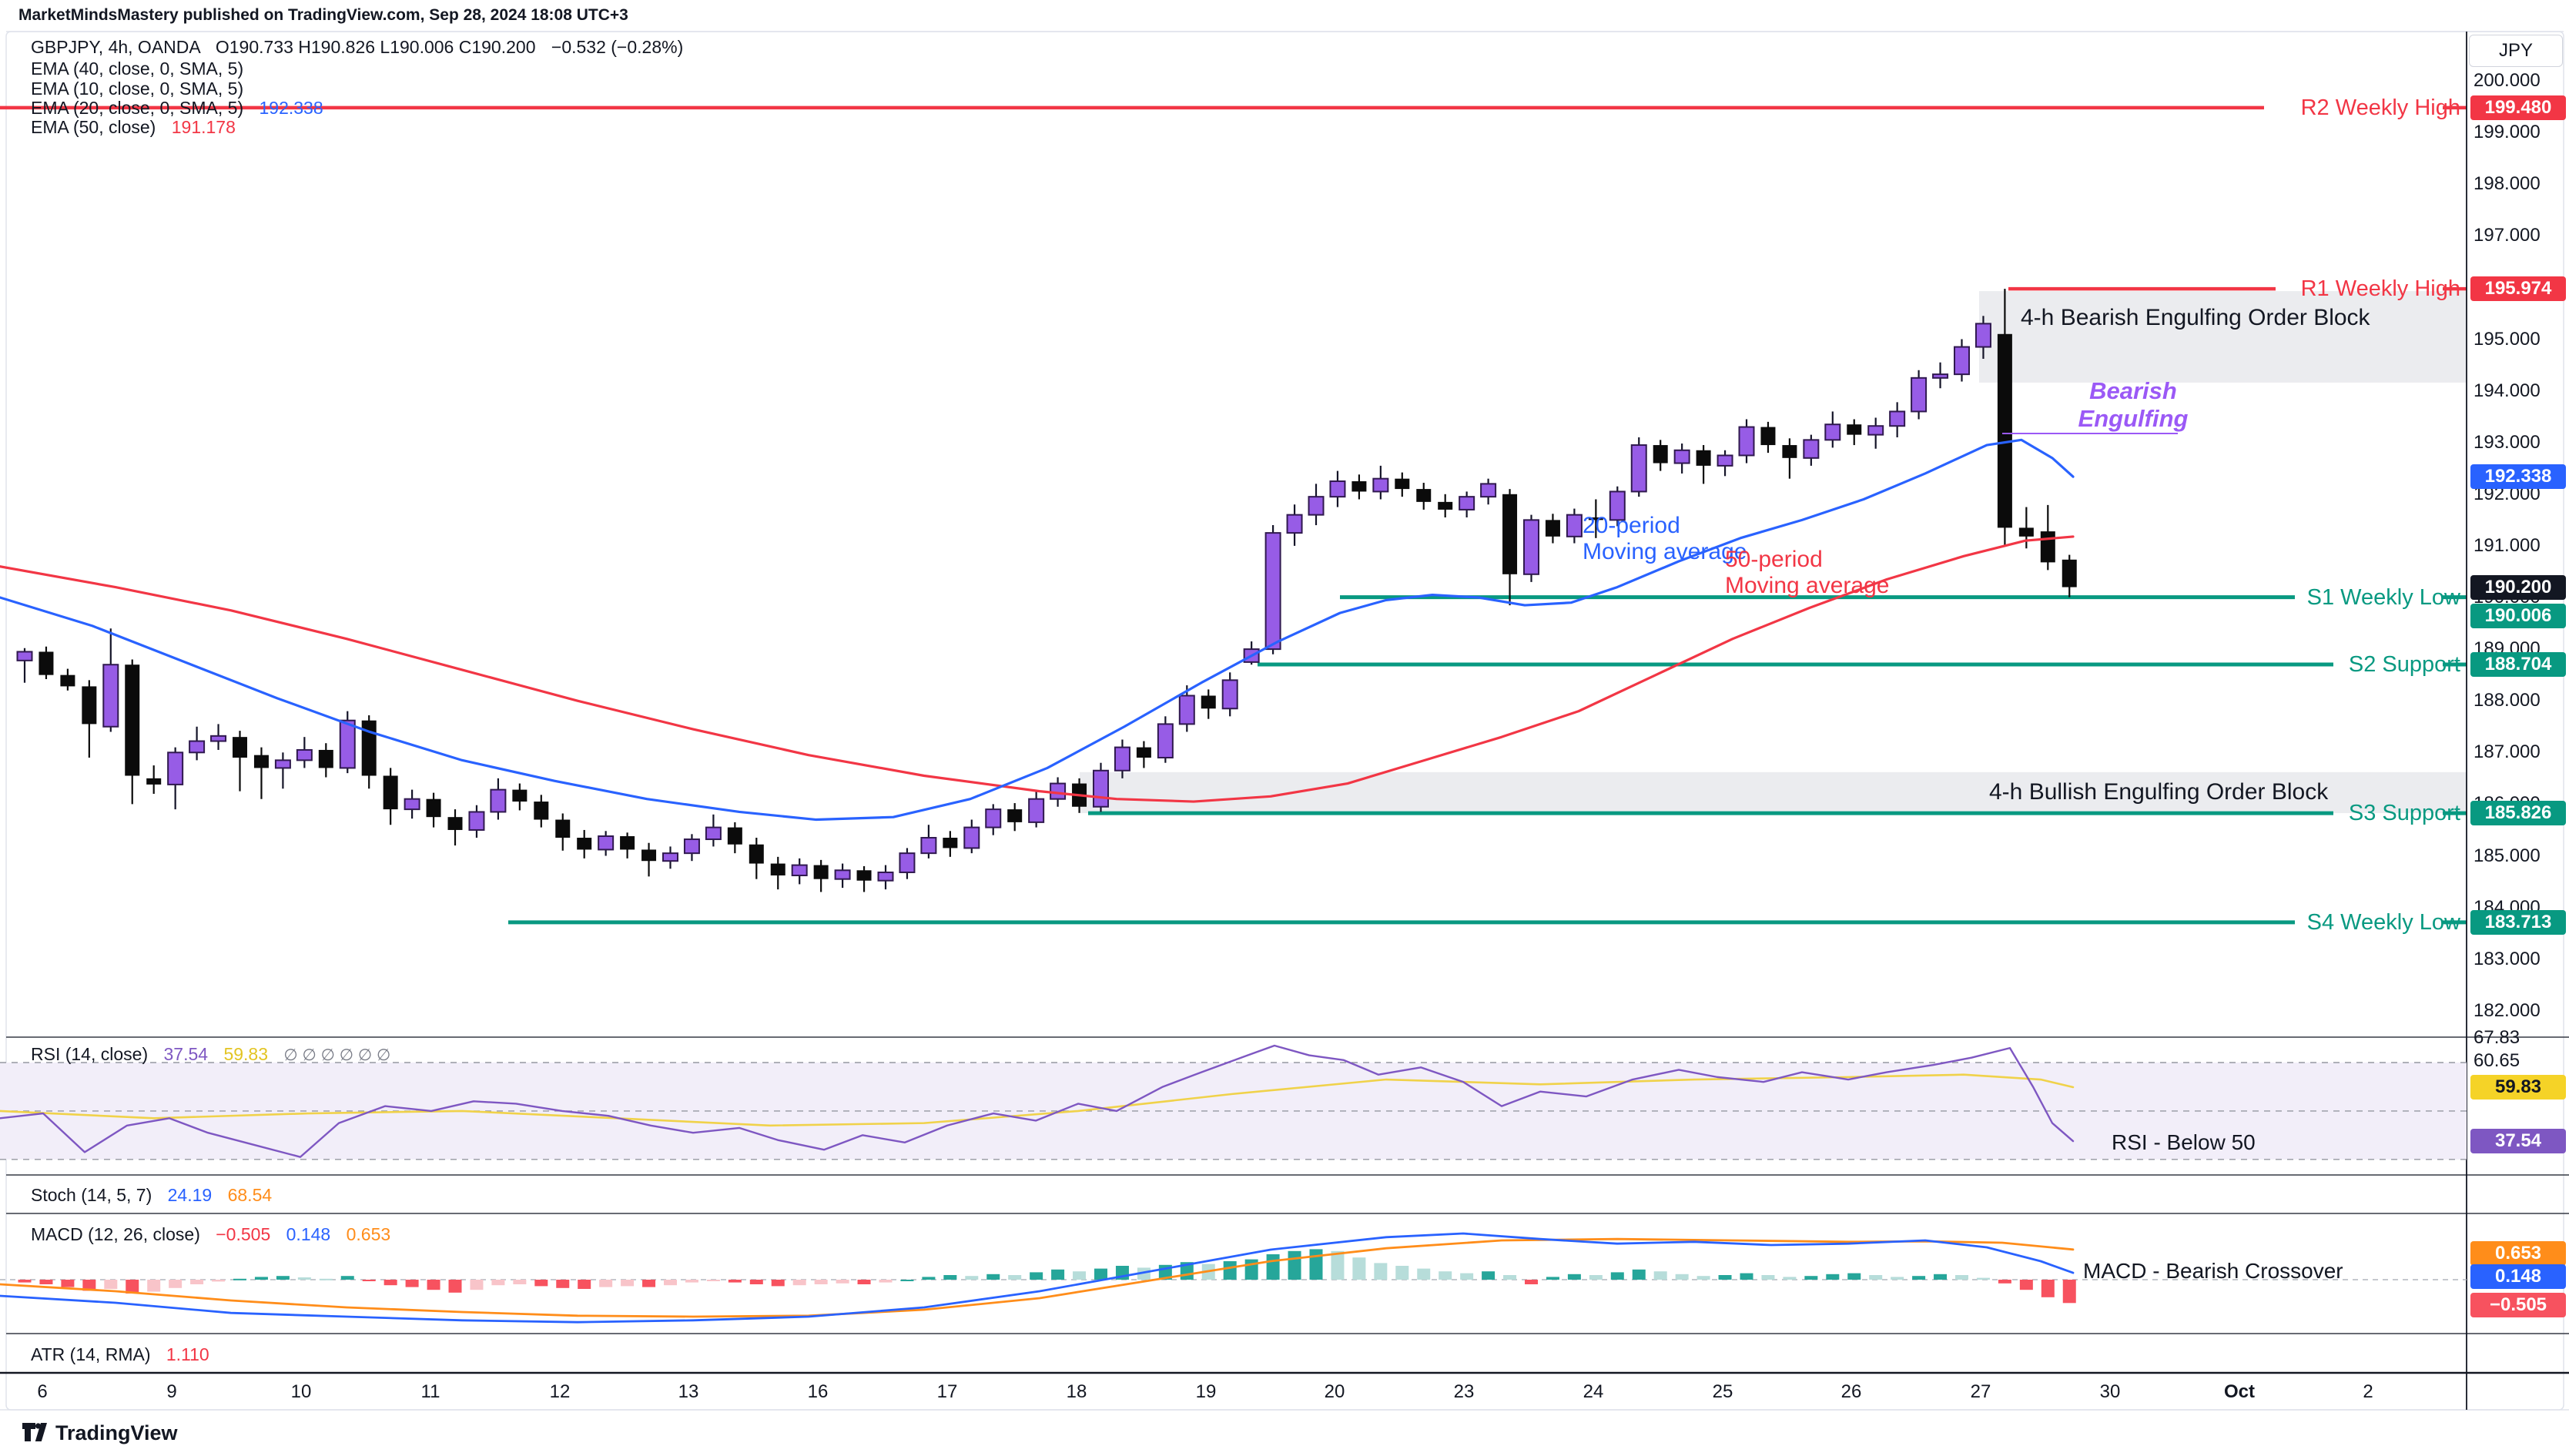 Image resolution: width=2569 pixels, height=1456 pixels. Describe the element at coordinates (171, 1391) in the screenshot. I see `date-label: 9` at that location.